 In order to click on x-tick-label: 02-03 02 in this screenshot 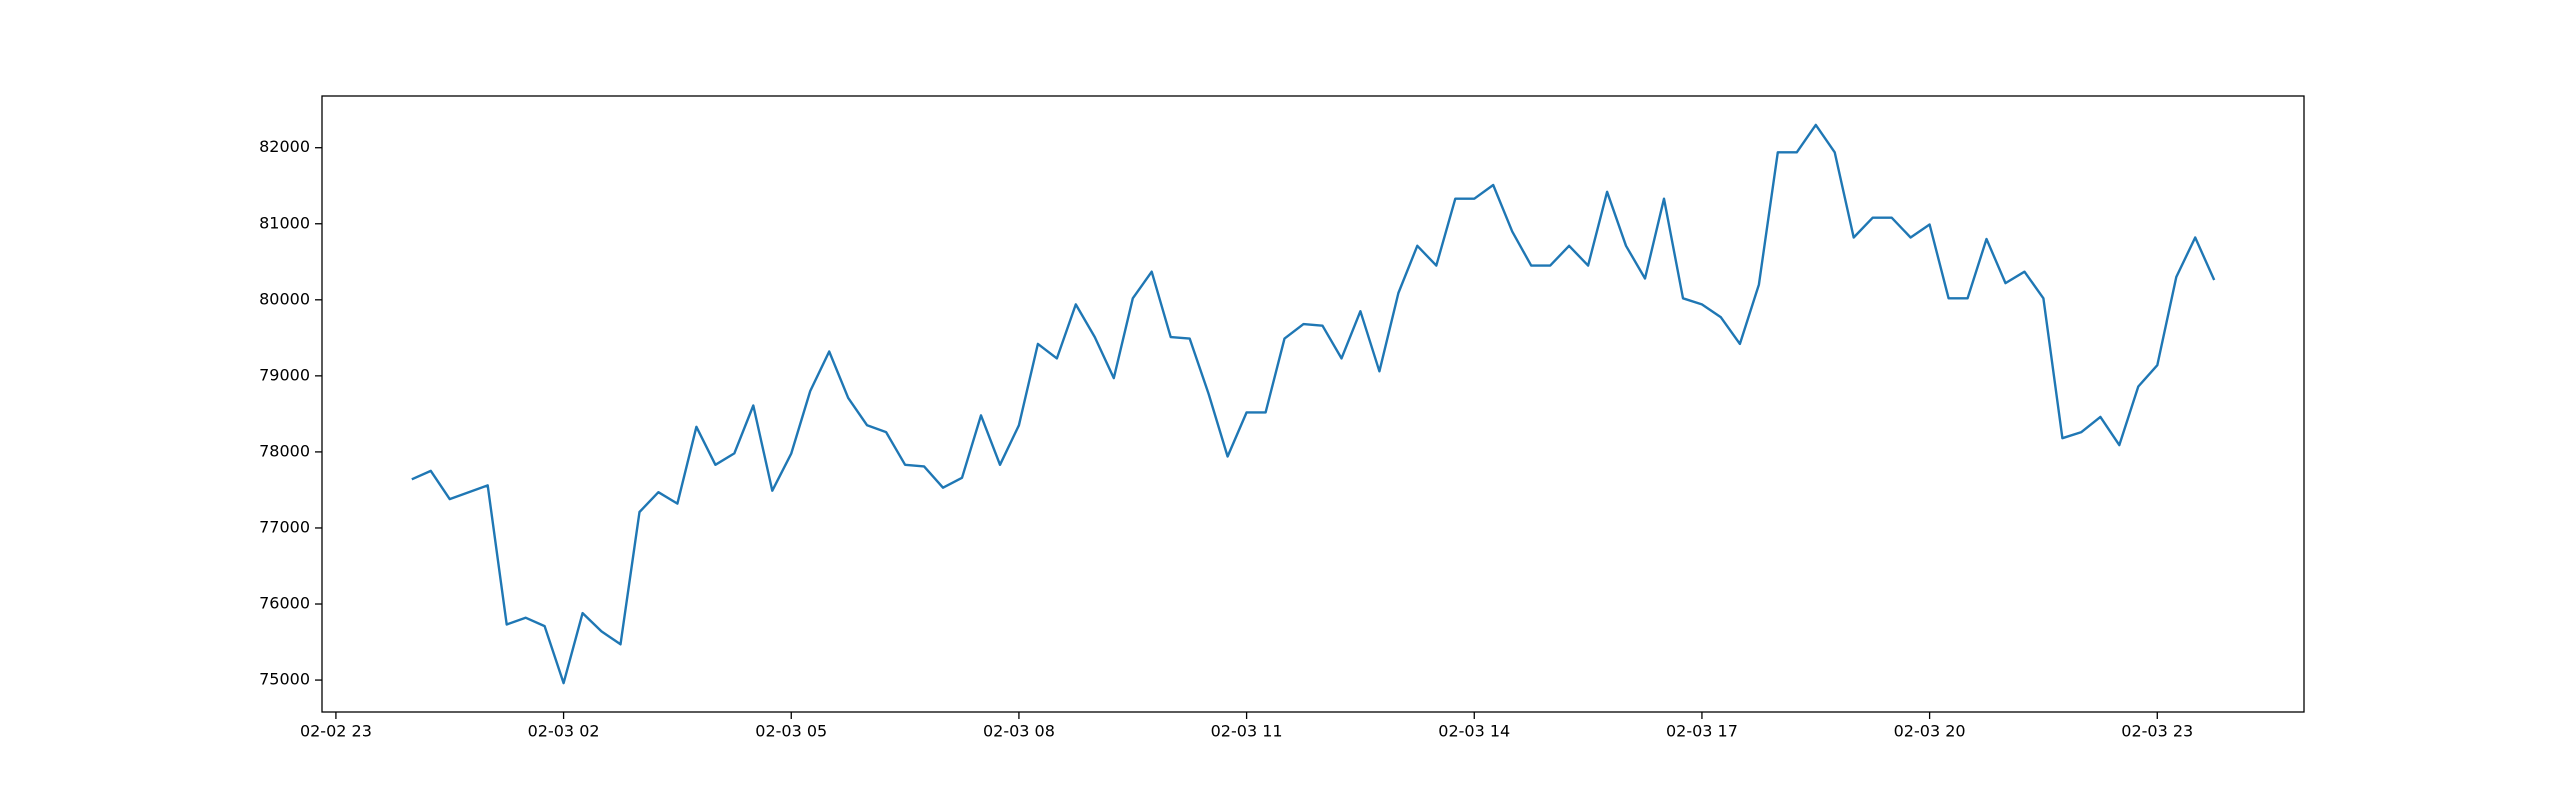, I will do `click(564, 731)`.